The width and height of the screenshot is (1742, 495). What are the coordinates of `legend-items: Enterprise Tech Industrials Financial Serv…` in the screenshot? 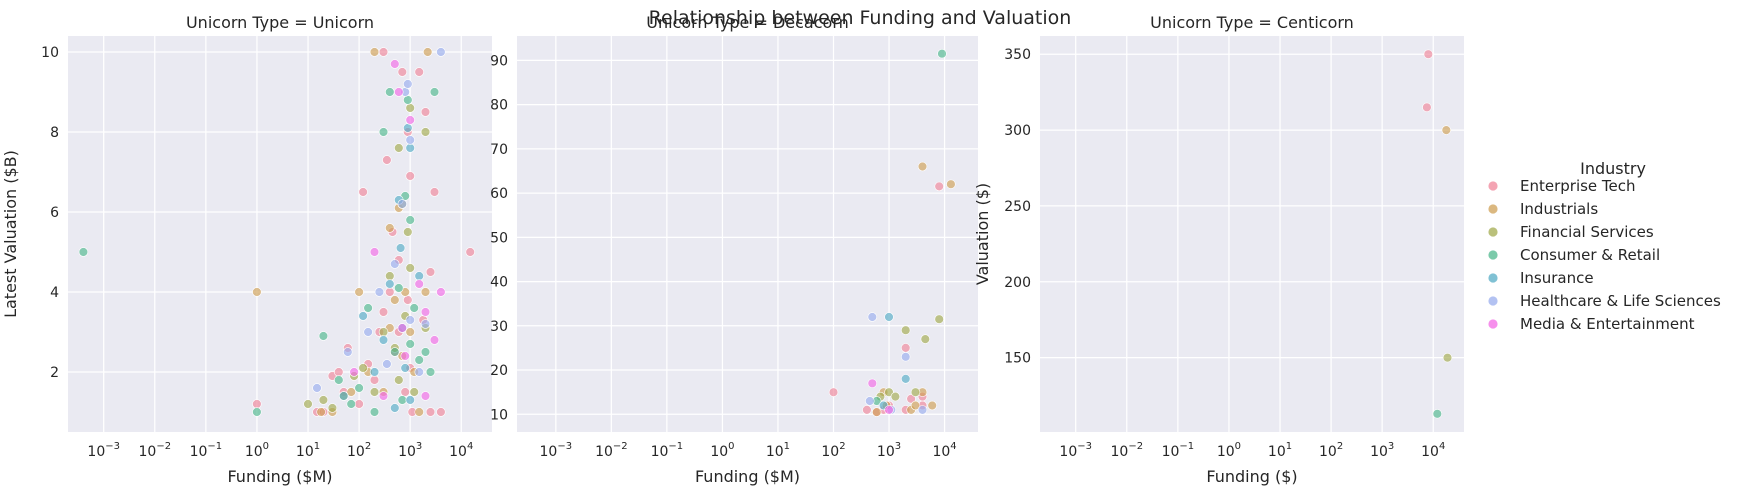 It's located at (1604, 255).